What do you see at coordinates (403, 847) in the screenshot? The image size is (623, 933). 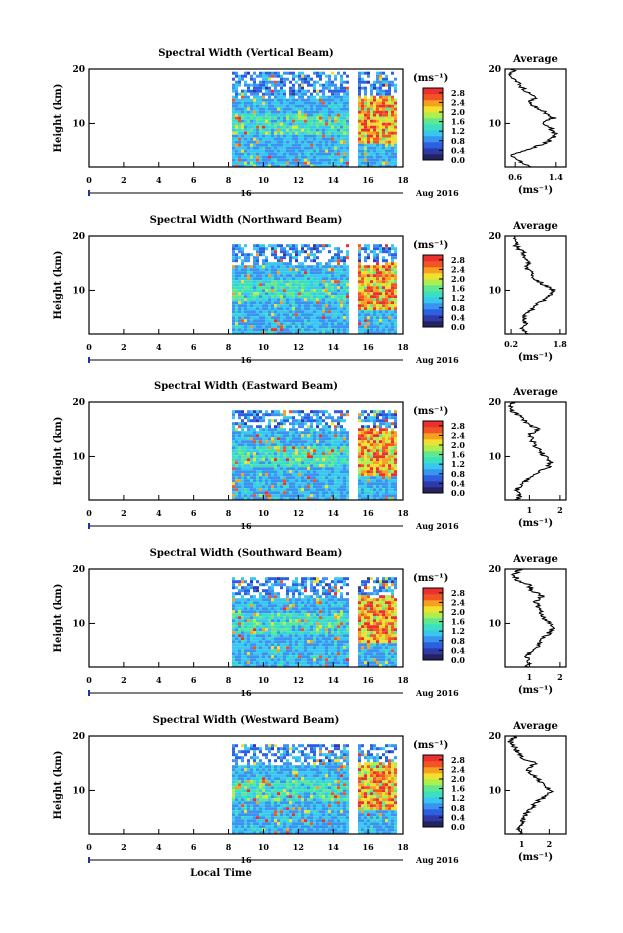 I see `x-tick-label: 18` at bounding box center [403, 847].